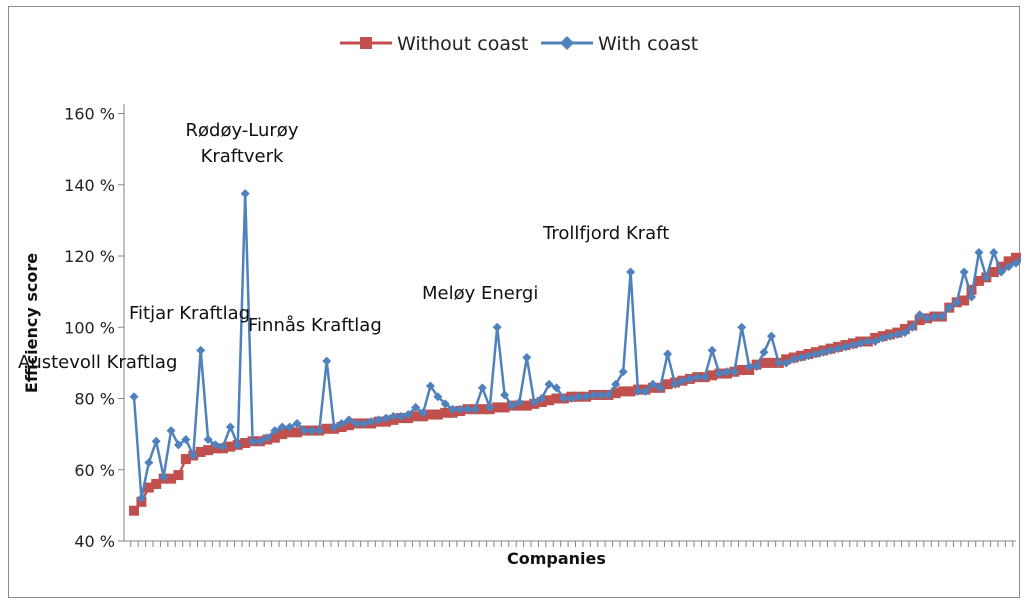 This screenshot has height=605, width=1030. I want to click on annotation-austevoll-kraftlag: Austevoll Kraftlag, so click(97, 362).